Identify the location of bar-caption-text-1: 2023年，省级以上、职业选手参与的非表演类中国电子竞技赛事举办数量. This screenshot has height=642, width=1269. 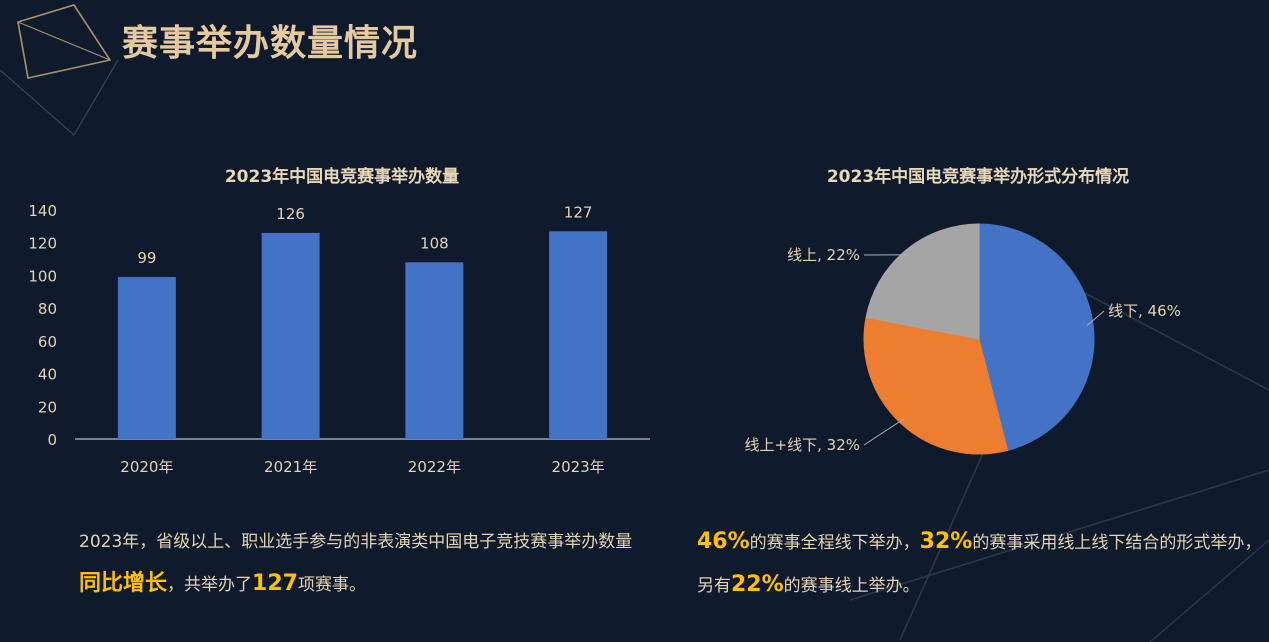
(356, 542).